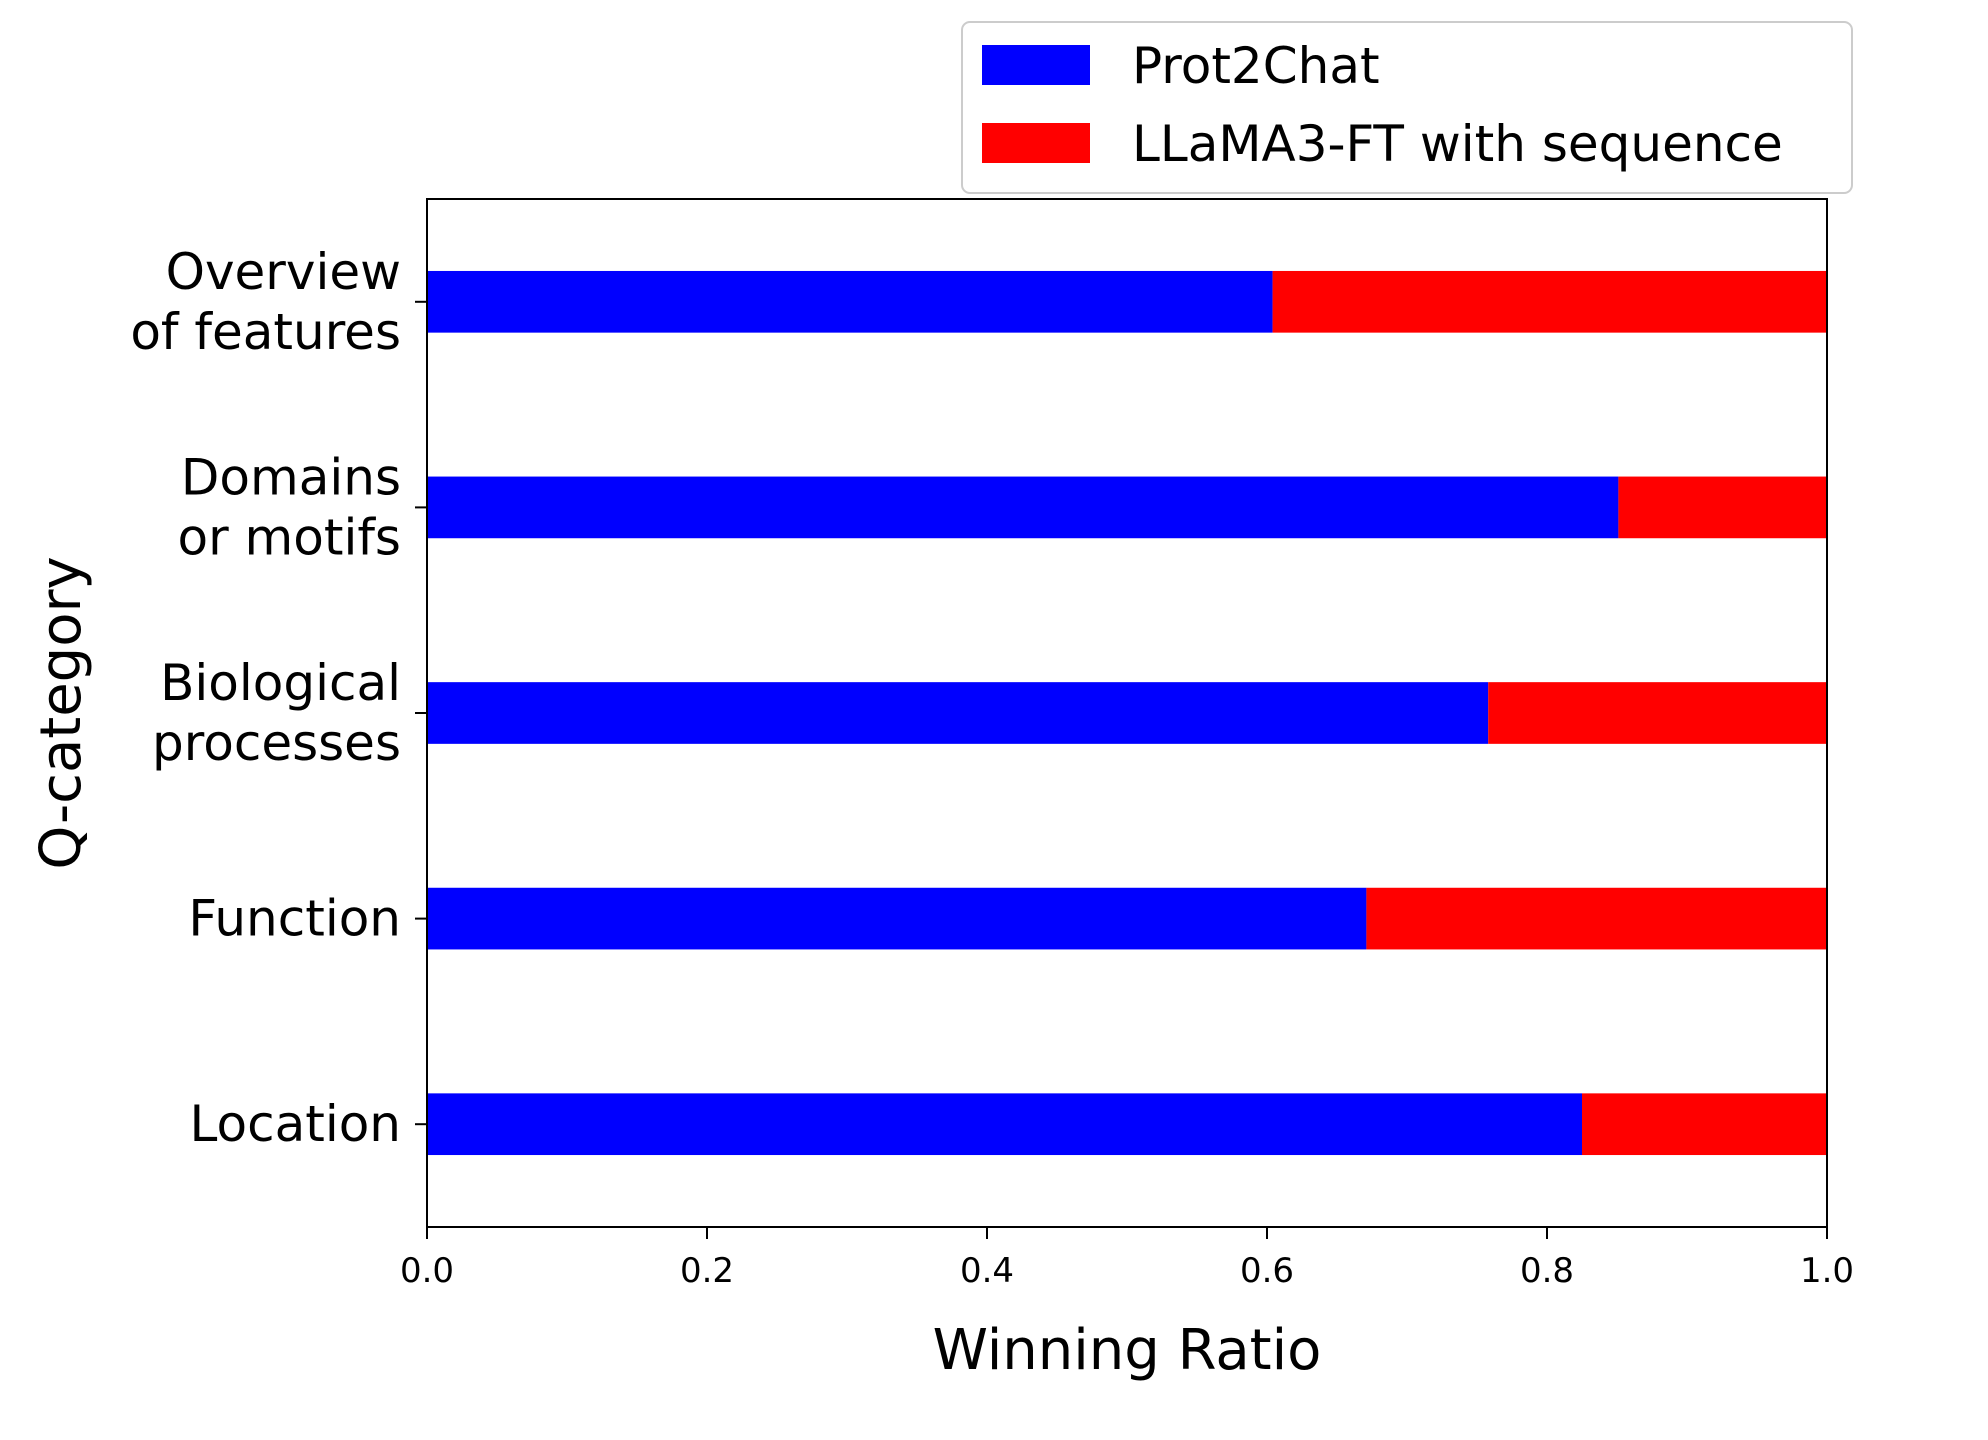 Image resolution: width=1988 pixels, height=1440 pixels. What do you see at coordinates (1127, 1350) in the screenshot?
I see `x-axis-label: Winning Ratio` at bounding box center [1127, 1350].